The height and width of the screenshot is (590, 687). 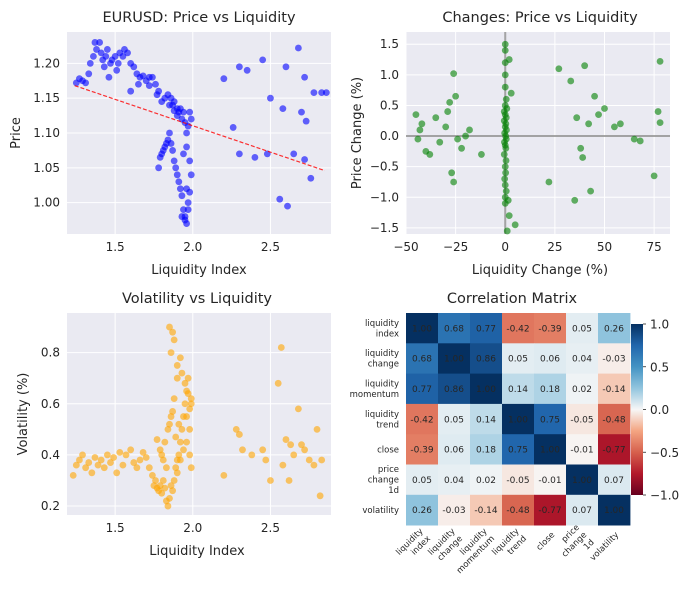 What do you see at coordinates (454, 481) in the screenshot?
I see `heatmap-value: 0.04` at bounding box center [454, 481].